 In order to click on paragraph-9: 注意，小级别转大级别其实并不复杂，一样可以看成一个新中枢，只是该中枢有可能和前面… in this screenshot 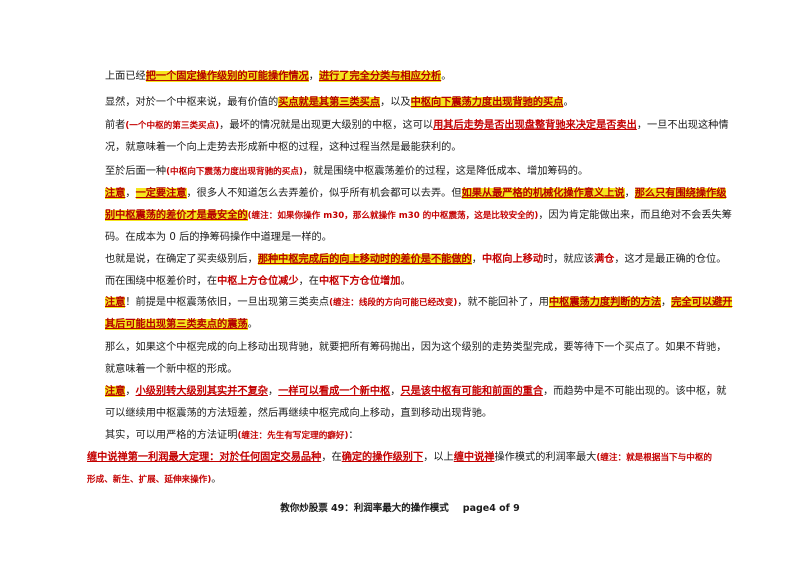, I will do `click(410, 403)`.